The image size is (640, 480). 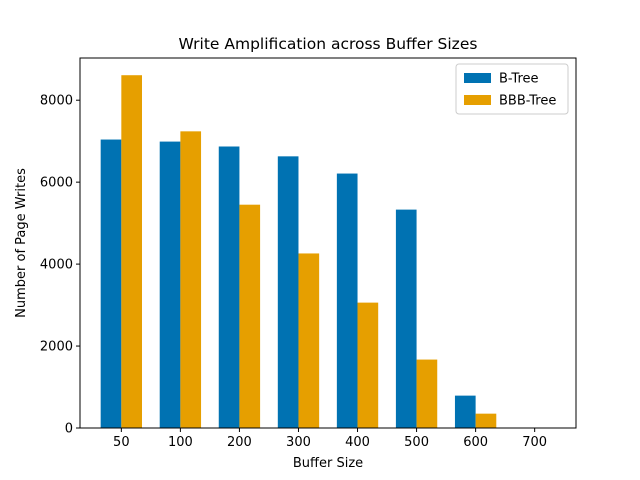 What do you see at coordinates (512, 89) in the screenshot?
I see `legend: B-Tree BBB-Tree` at bounding box center [512, 89].